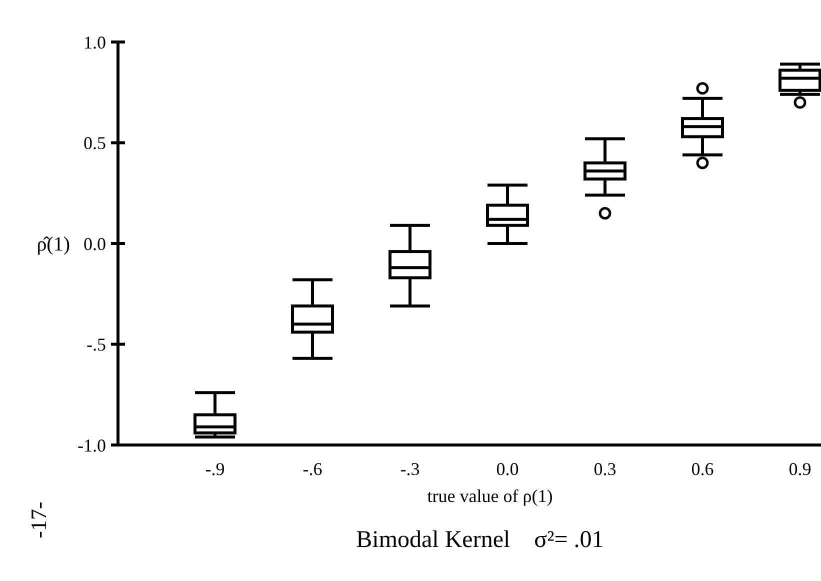 This screenshot has width=821, height=581. Describe the element at coordinates (312, 469) in the screenshot. I see `x-tick-label: -.6` at that location.